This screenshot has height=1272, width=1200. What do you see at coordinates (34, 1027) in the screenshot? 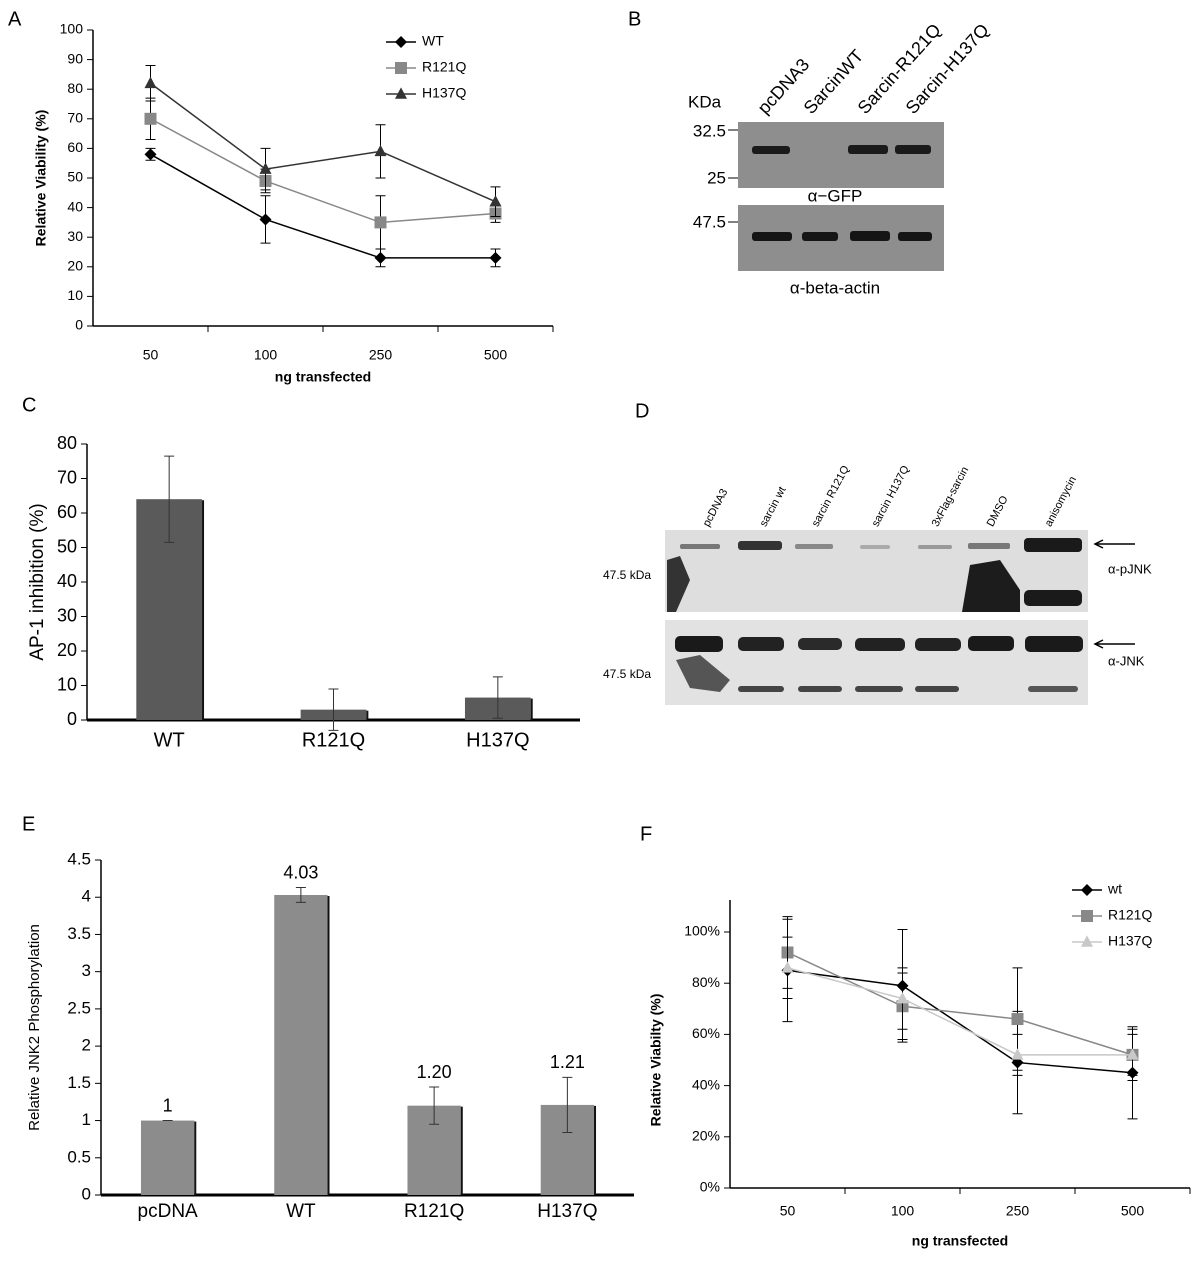
I see `y-axis-title: Relative JNK2 Phosphorylation` at bounding box center [34, 1027].